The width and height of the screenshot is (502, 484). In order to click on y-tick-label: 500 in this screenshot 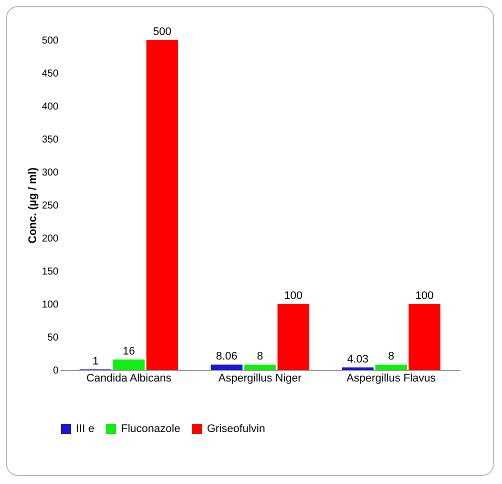, I will do `click(50, 41)`.